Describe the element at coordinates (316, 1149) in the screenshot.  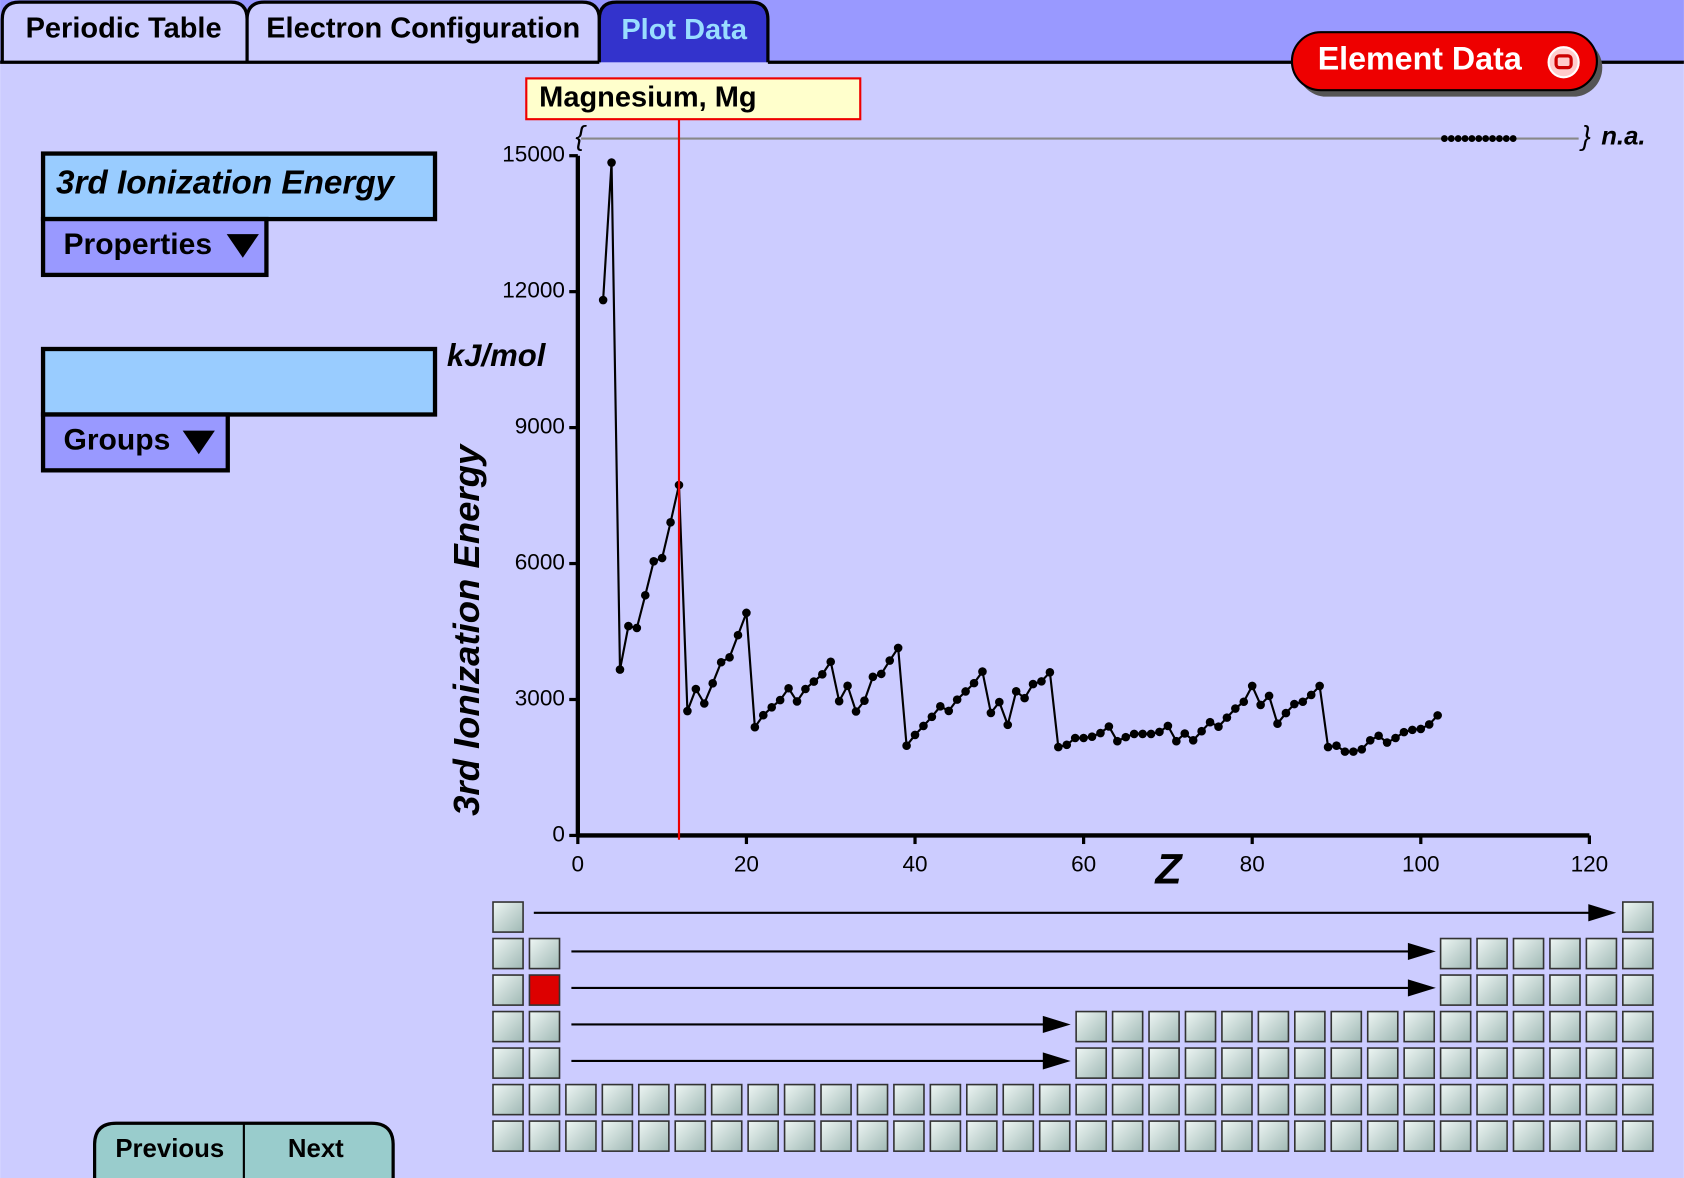
I see `next-button: Next` at that location.